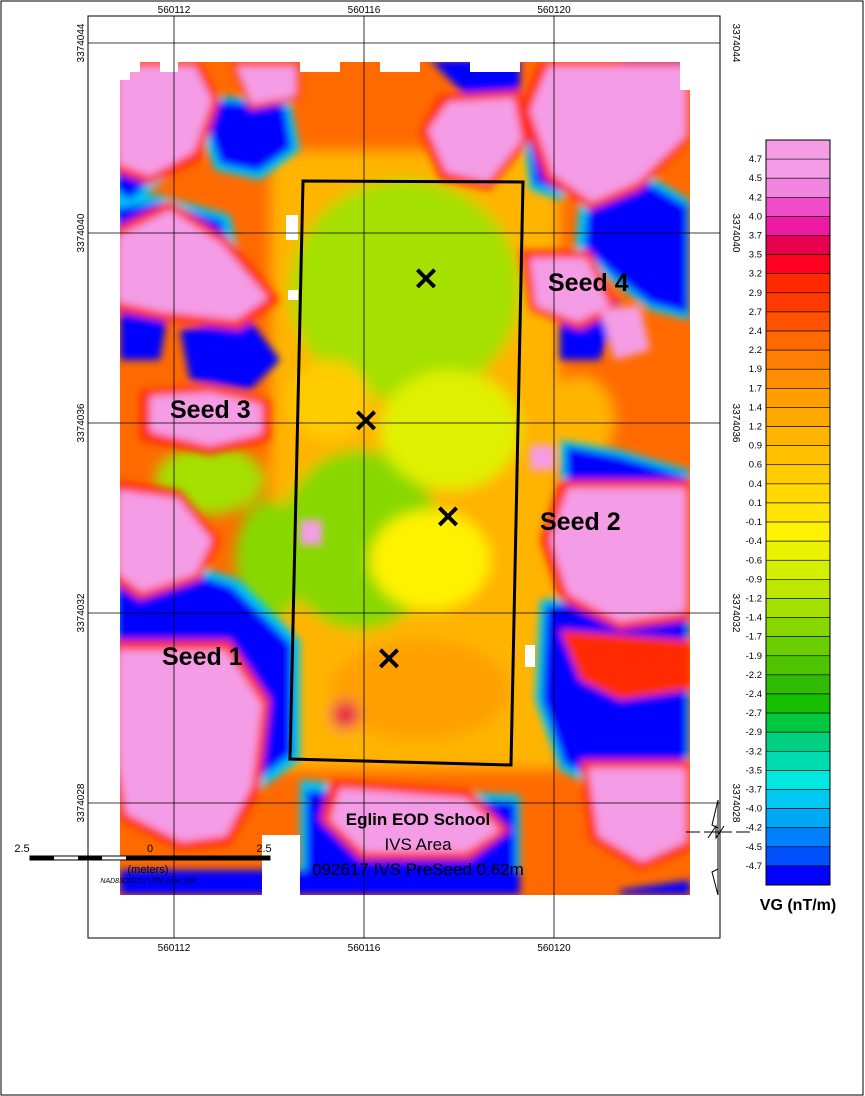 This screenshot has height=1096, width=865. Describe the element at coordinates (81, 422) in the screenshot. I see `left-tick-labels: 3374044 3374040 3374036 3374032 3374028` at that location.